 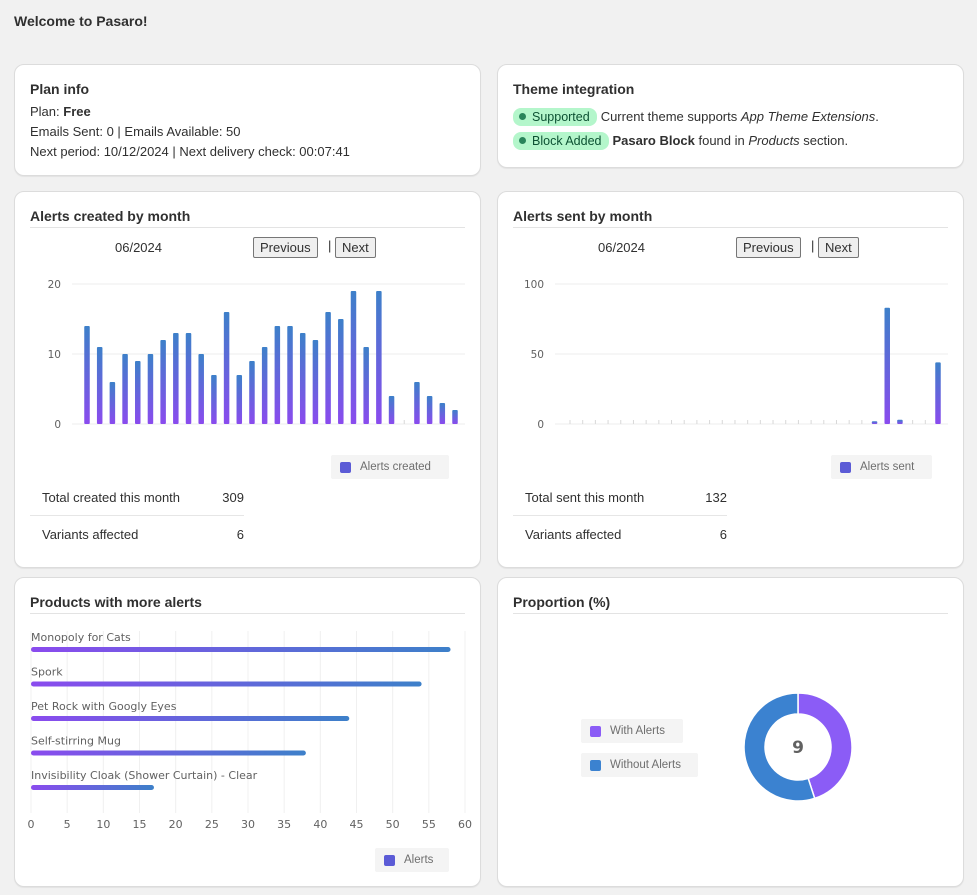 I want to click on donut-center-value: 9, so click(x=798, y=748).